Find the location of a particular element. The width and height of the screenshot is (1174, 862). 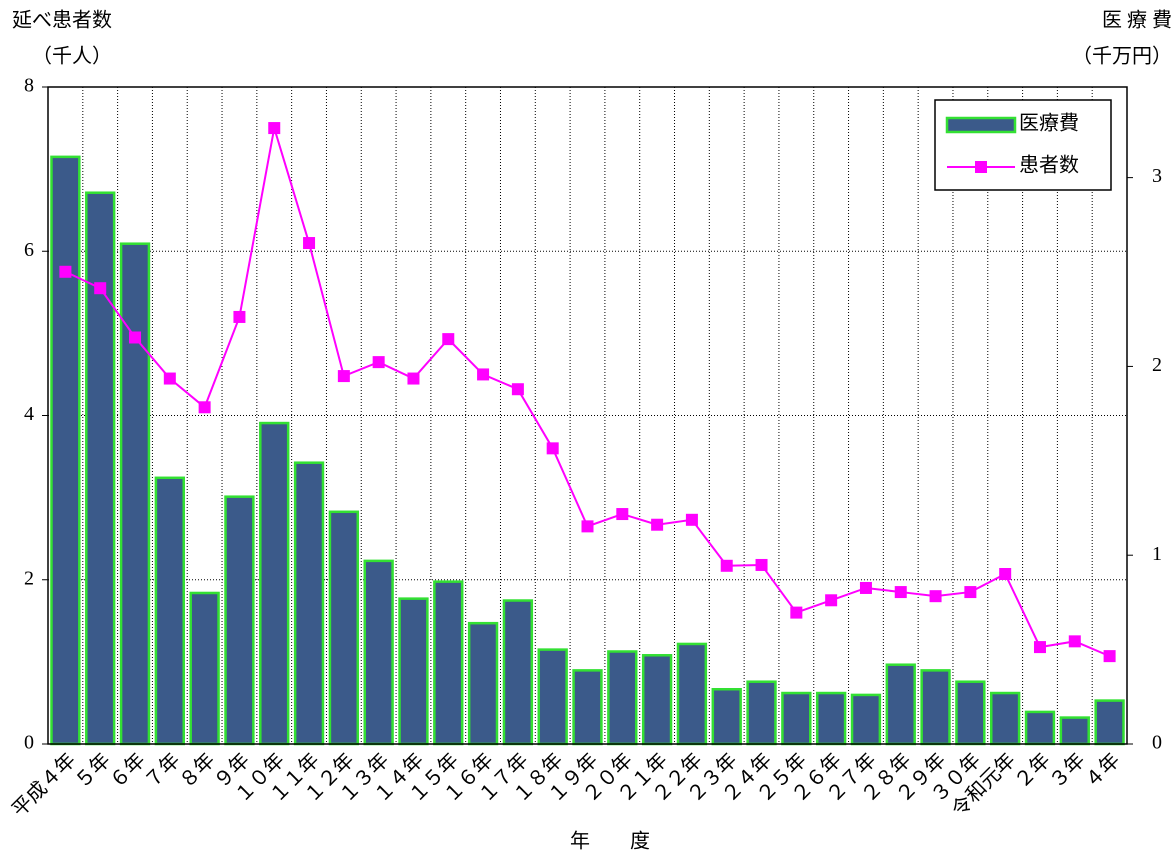

x-tick-label: ３年 is located at coordinates (1067, 771).